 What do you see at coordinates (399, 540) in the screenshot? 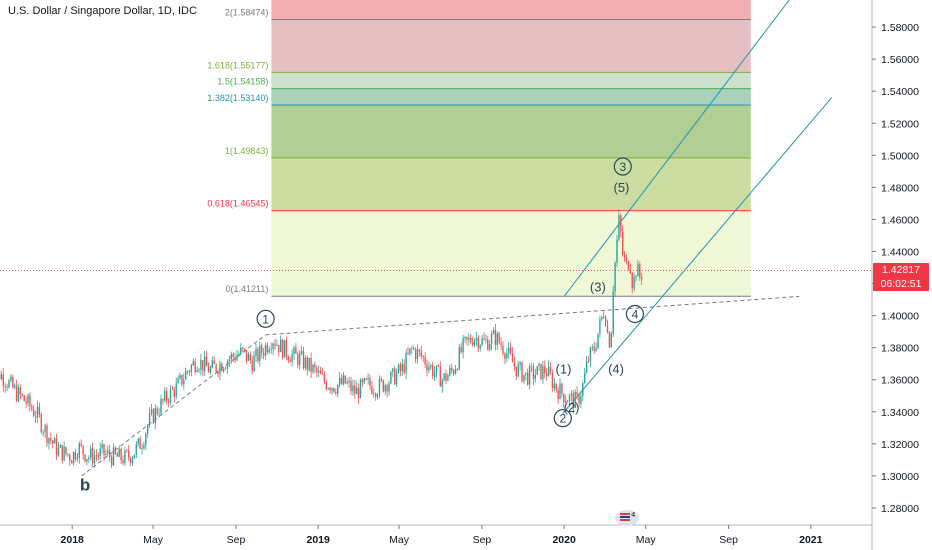
I see `x-tick-label: May` at bounding box center [399, 540].